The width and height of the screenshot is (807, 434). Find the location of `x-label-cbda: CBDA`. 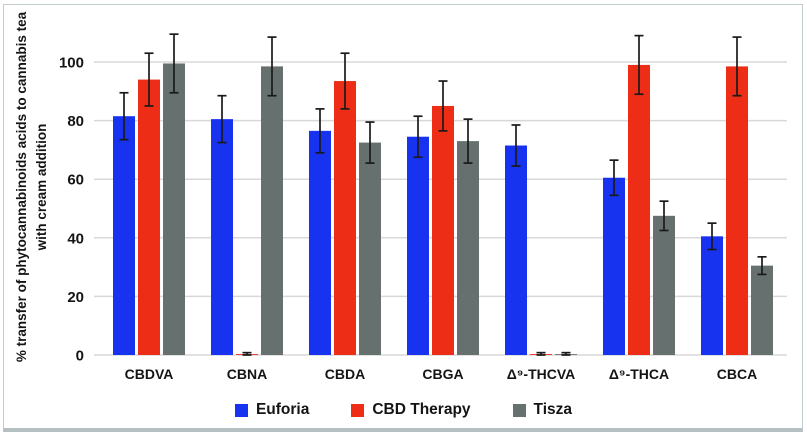

x-label-cbda: CBDA is located at coordinates (345, 374).